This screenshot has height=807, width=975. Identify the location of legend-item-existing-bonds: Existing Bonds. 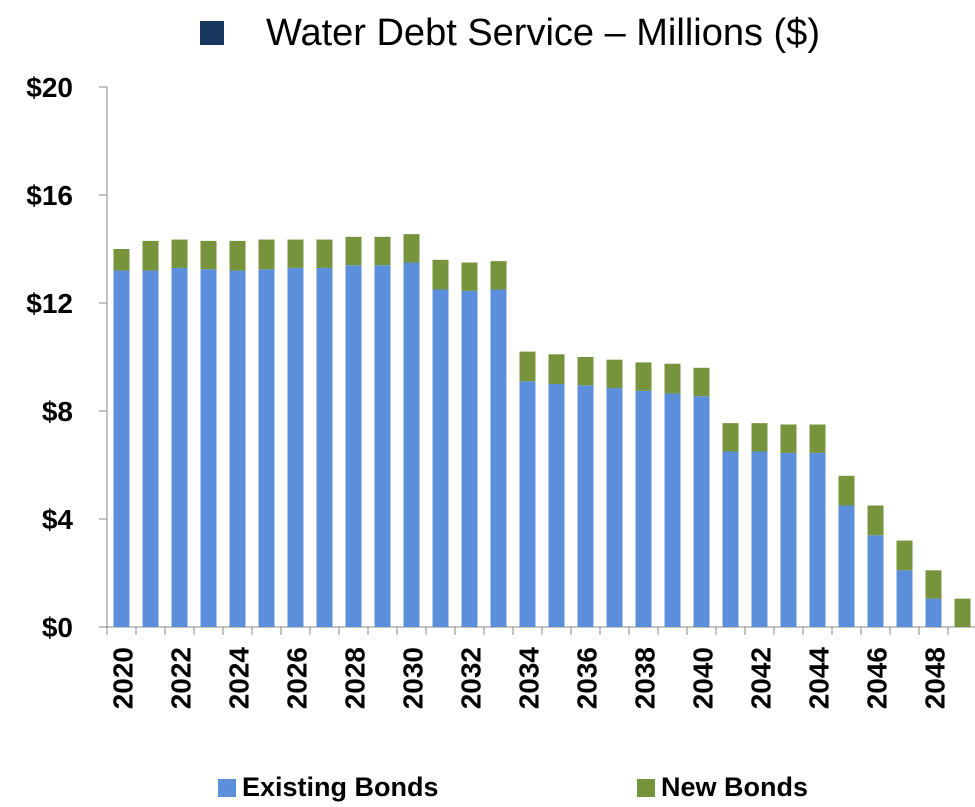
(328, 787).